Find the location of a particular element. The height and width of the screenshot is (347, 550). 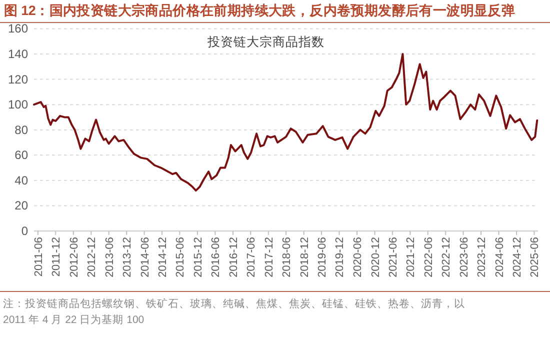

text: 注：投资链商品包括螺纹钢、铁矿石、玻璃、纯碱、焦煤、焦炭、硅锰、硅铁、热卷、沥青，以 2011 年 4 月 22 日为基期 100 is located at coordinates (234, 312).